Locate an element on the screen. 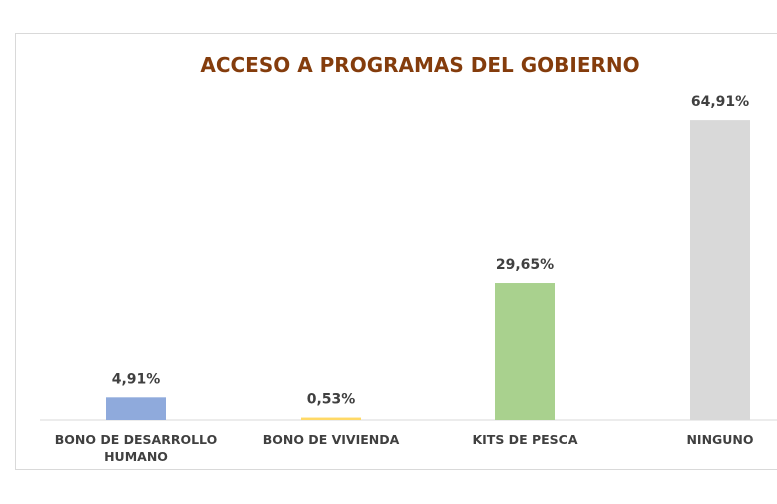  category-label: BONO DE VIVIENDA is located at coordinates (331, 439).